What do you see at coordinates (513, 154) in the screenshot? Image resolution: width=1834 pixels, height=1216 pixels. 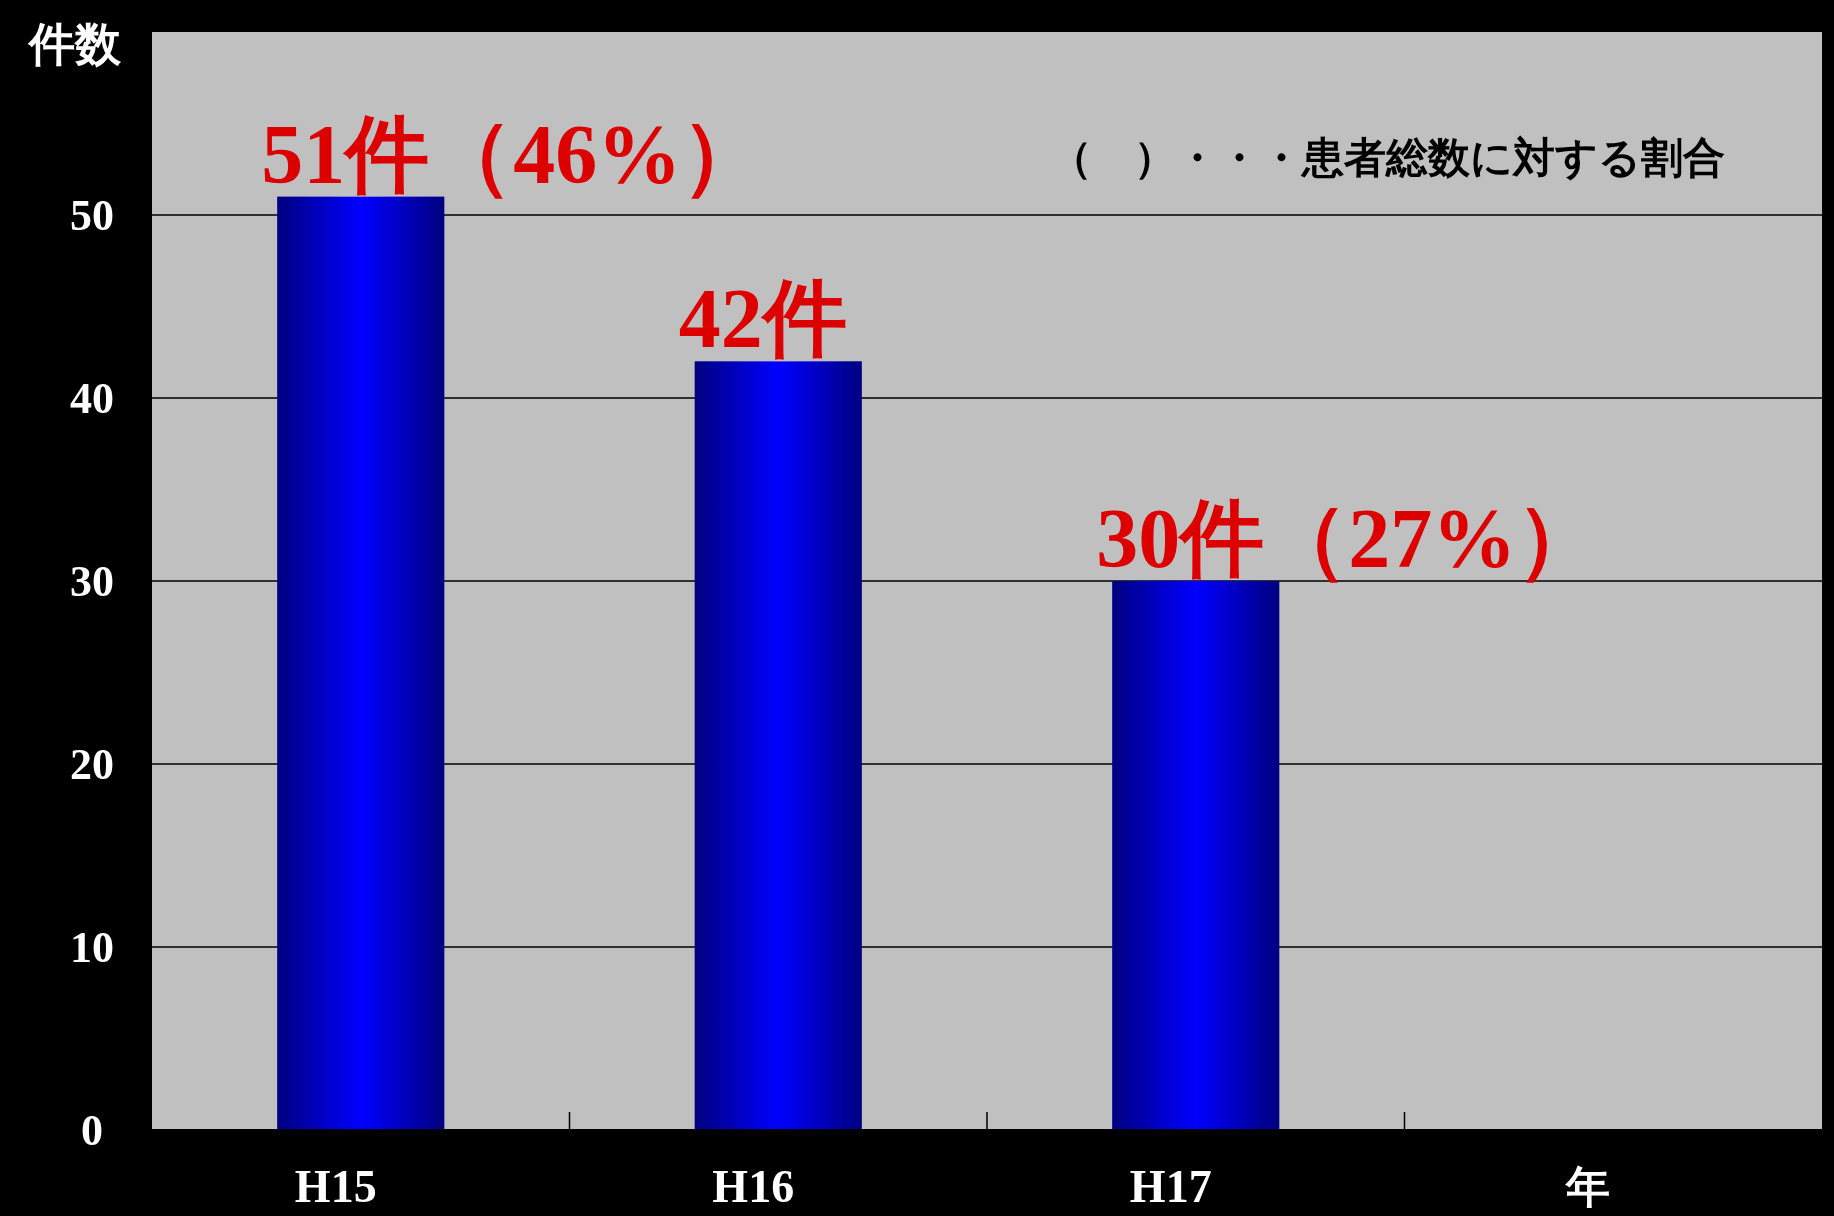 I see `data-label: 51件（46%）` at bounding box center [513, 154].